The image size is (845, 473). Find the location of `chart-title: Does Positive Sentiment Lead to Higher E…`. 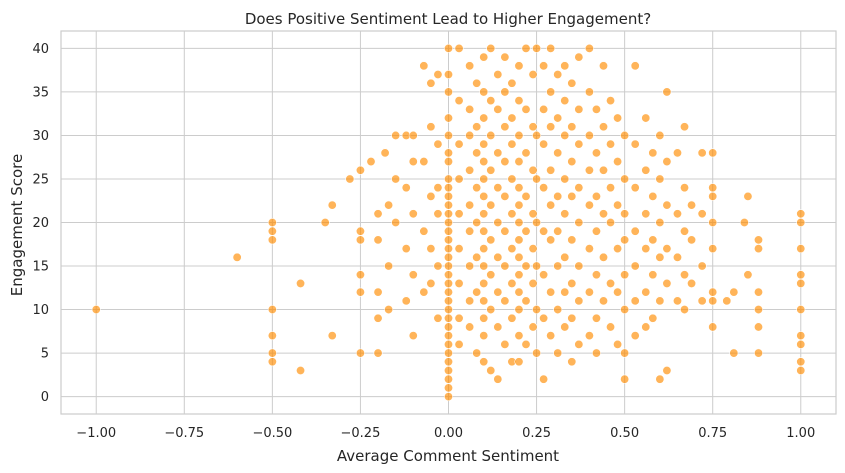

chart-title: Does Positive Sentiment Lead to Higher E… is located at coordinates (448, 19).